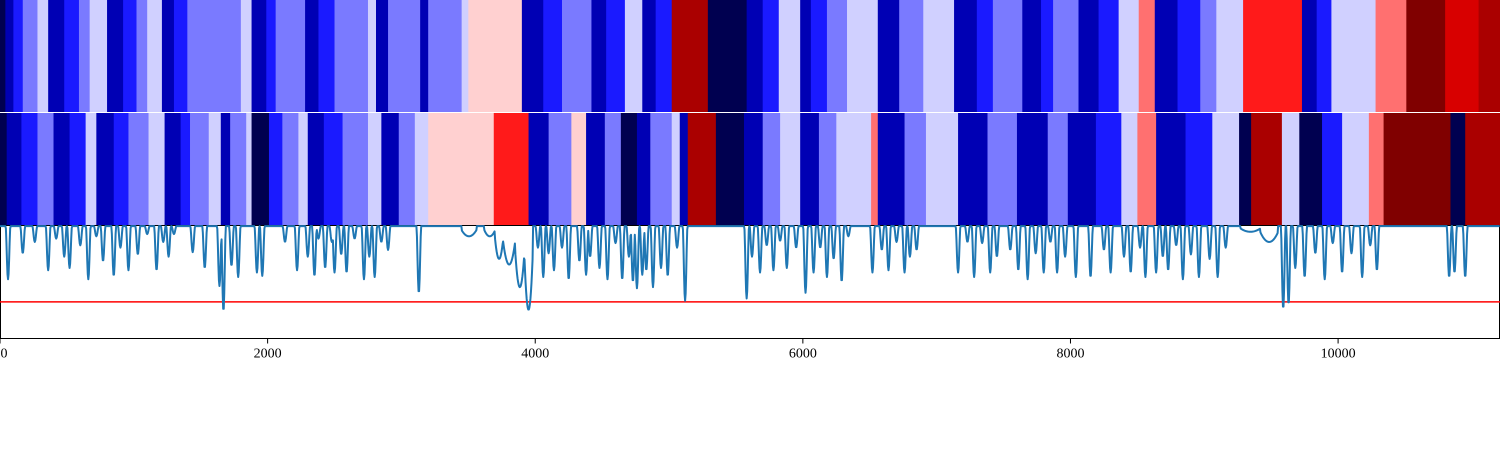 The image size is (1500, 450). What do you see at coordinates (803, 354) in the screenshot?
I see `x-tick-label-3: 6000` at bounding box center [803, 354].